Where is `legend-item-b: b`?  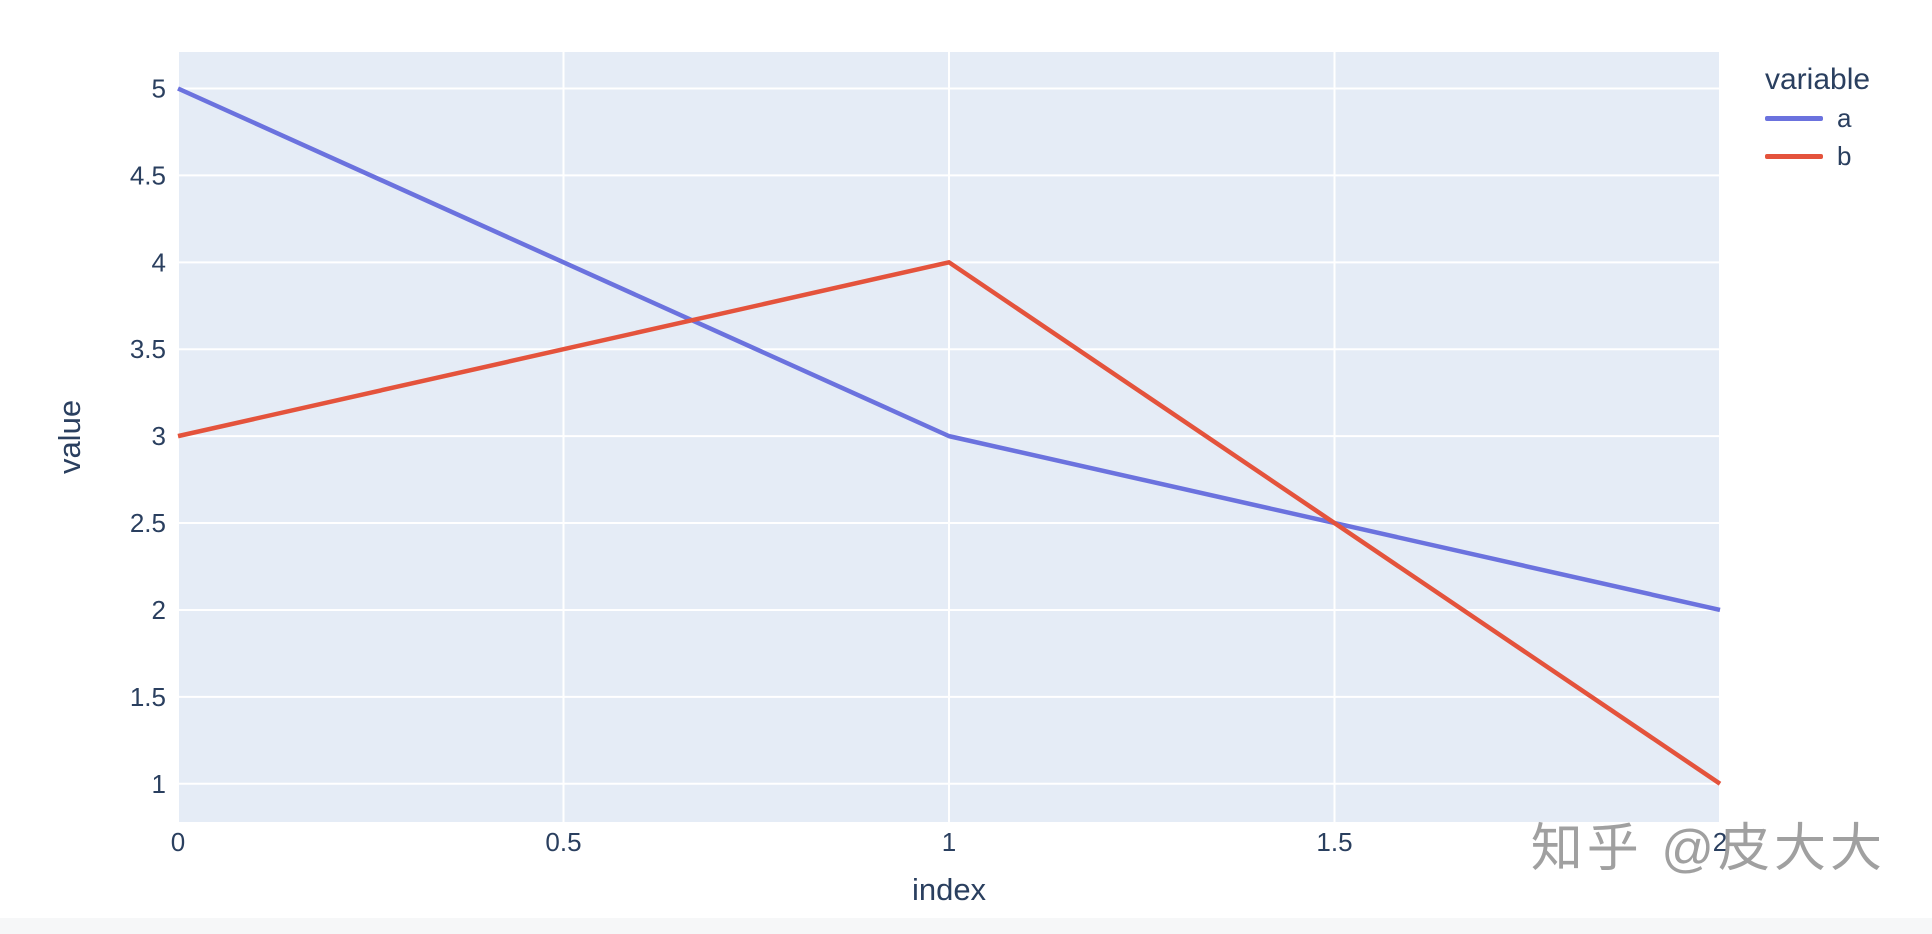
legend-item-b: b is located at coordinates (1817, 156).